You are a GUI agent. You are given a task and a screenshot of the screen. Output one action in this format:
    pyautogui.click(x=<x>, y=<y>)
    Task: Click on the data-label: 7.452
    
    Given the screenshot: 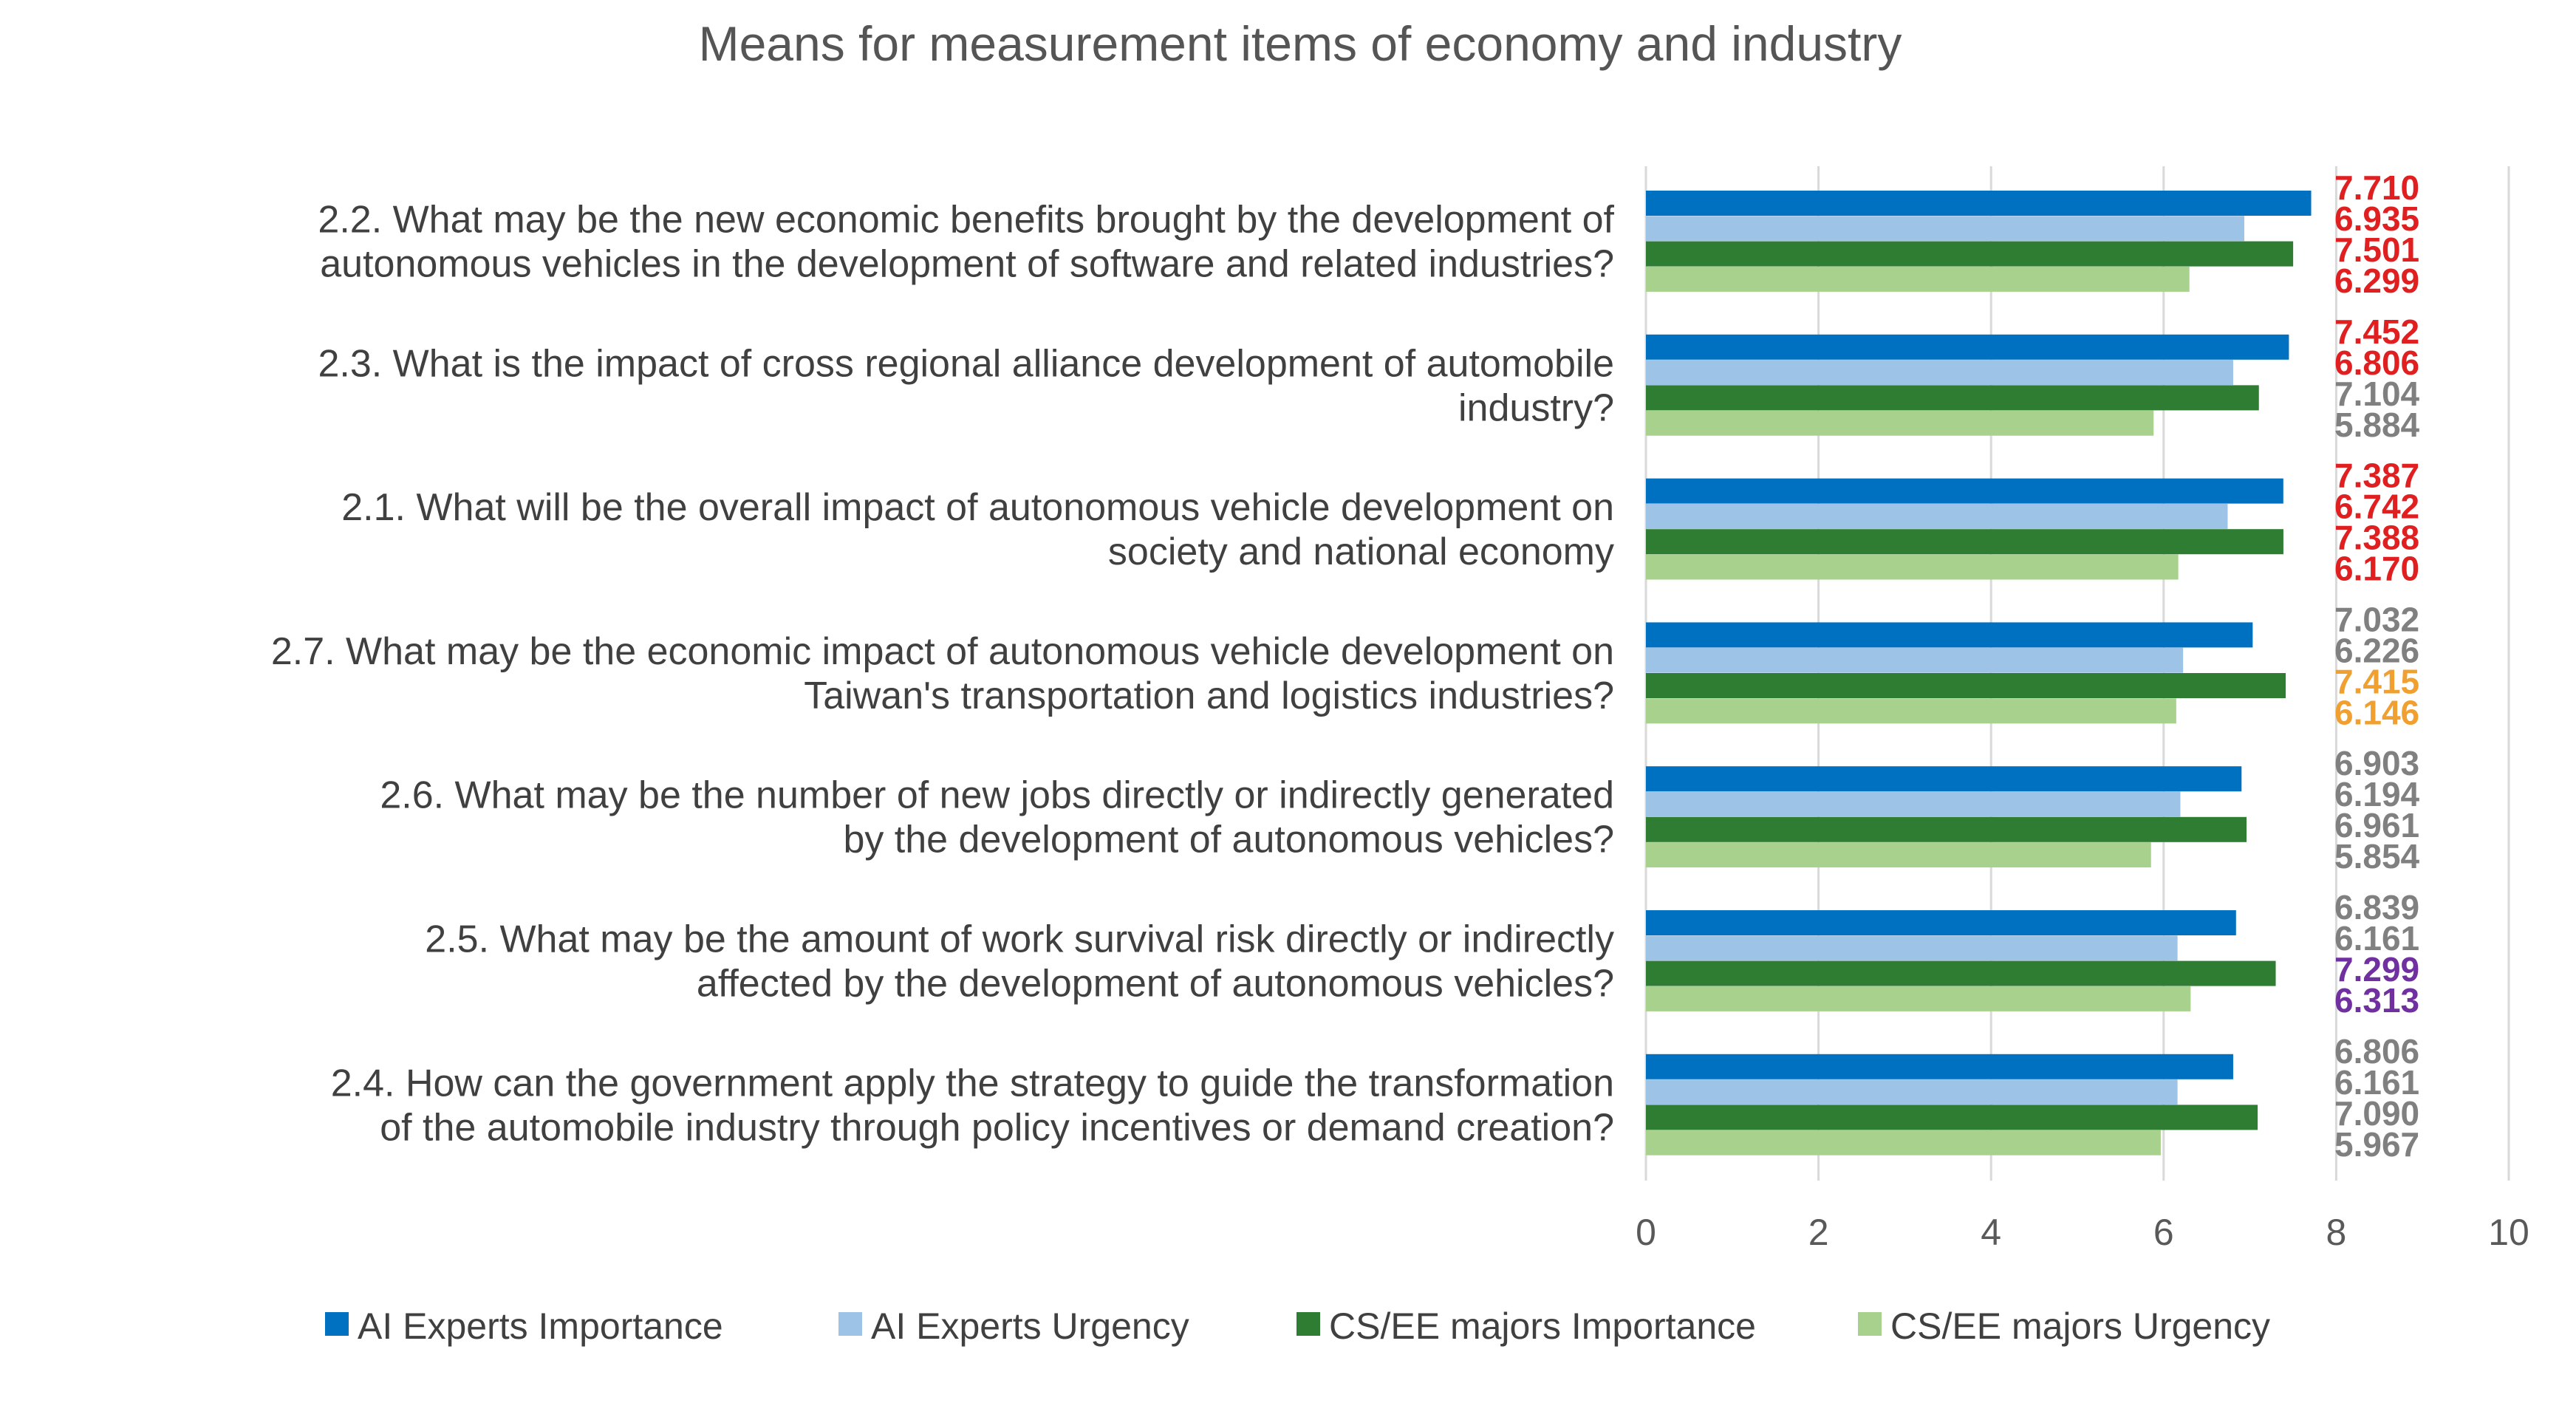 What is the action you would take?
    pyautogui.click(x=2376, y=332)
    